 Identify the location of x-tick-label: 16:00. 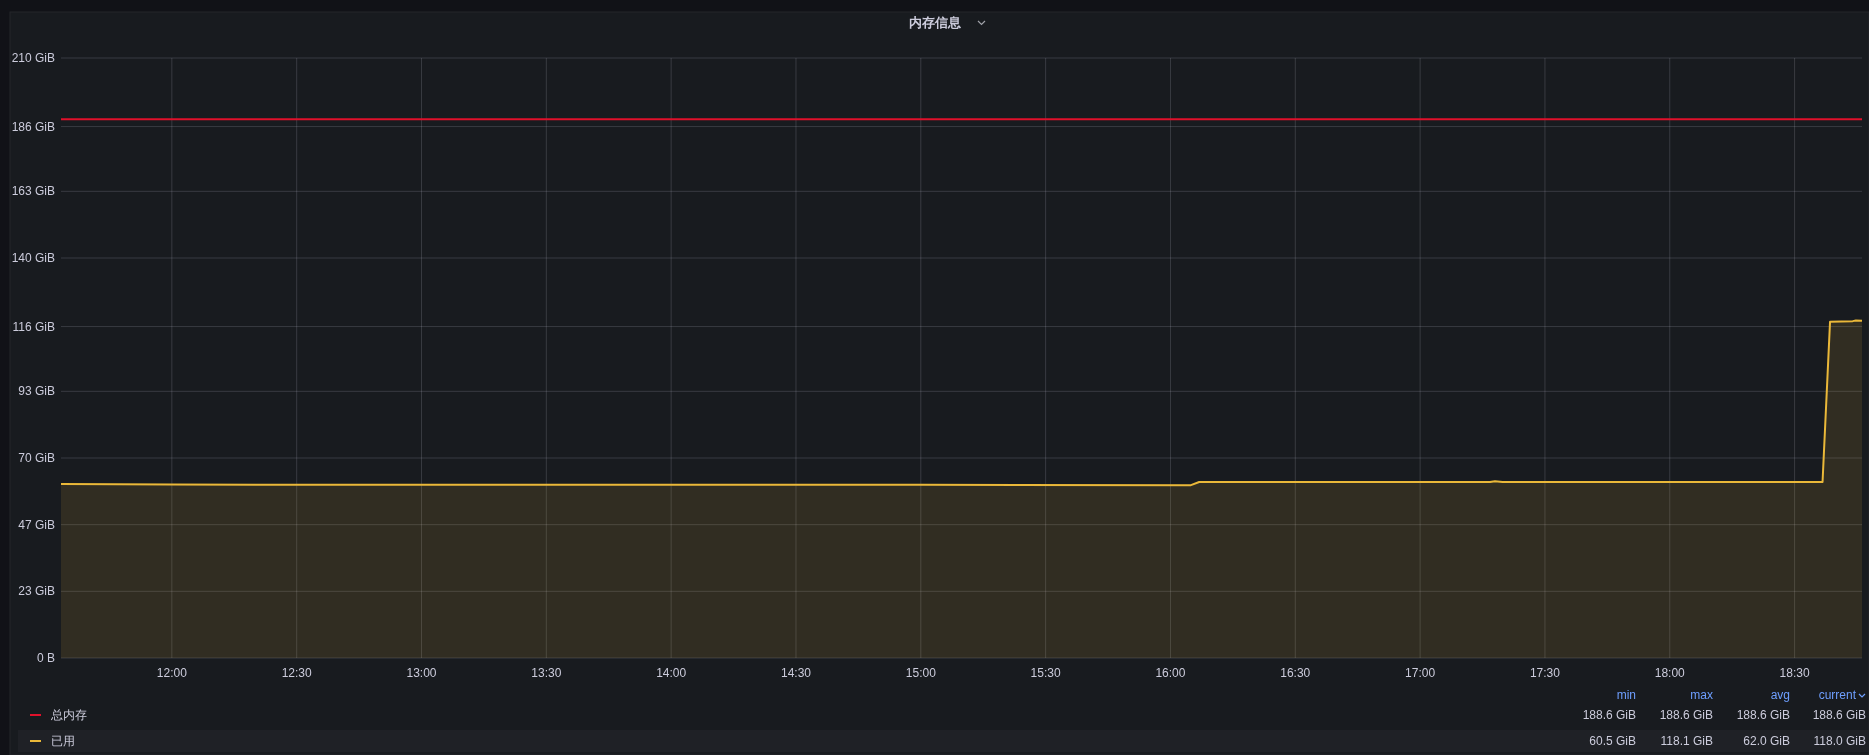
(1170, 673).